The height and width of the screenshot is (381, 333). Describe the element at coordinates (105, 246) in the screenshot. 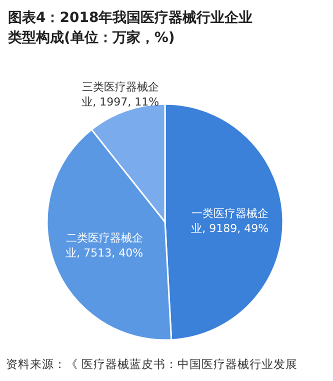

I see `slice-label: 二类医疗器械企业, 7513, 40%` at that location.